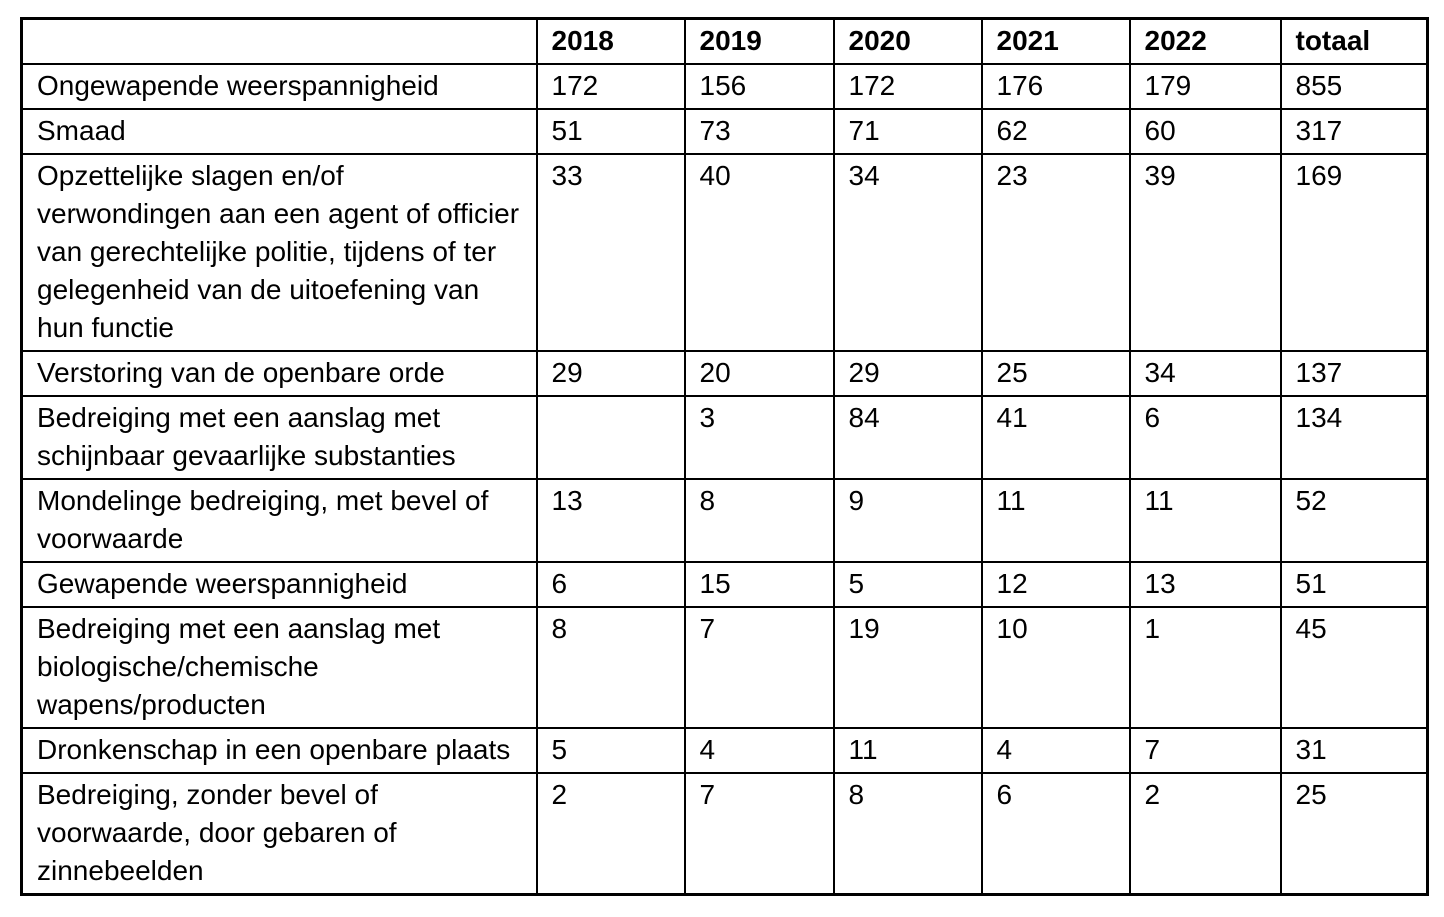  What do you see at coordinates (1205, 86) in the screenshot?
I see `value-cell: 179` at bounding box center [1205, 86].